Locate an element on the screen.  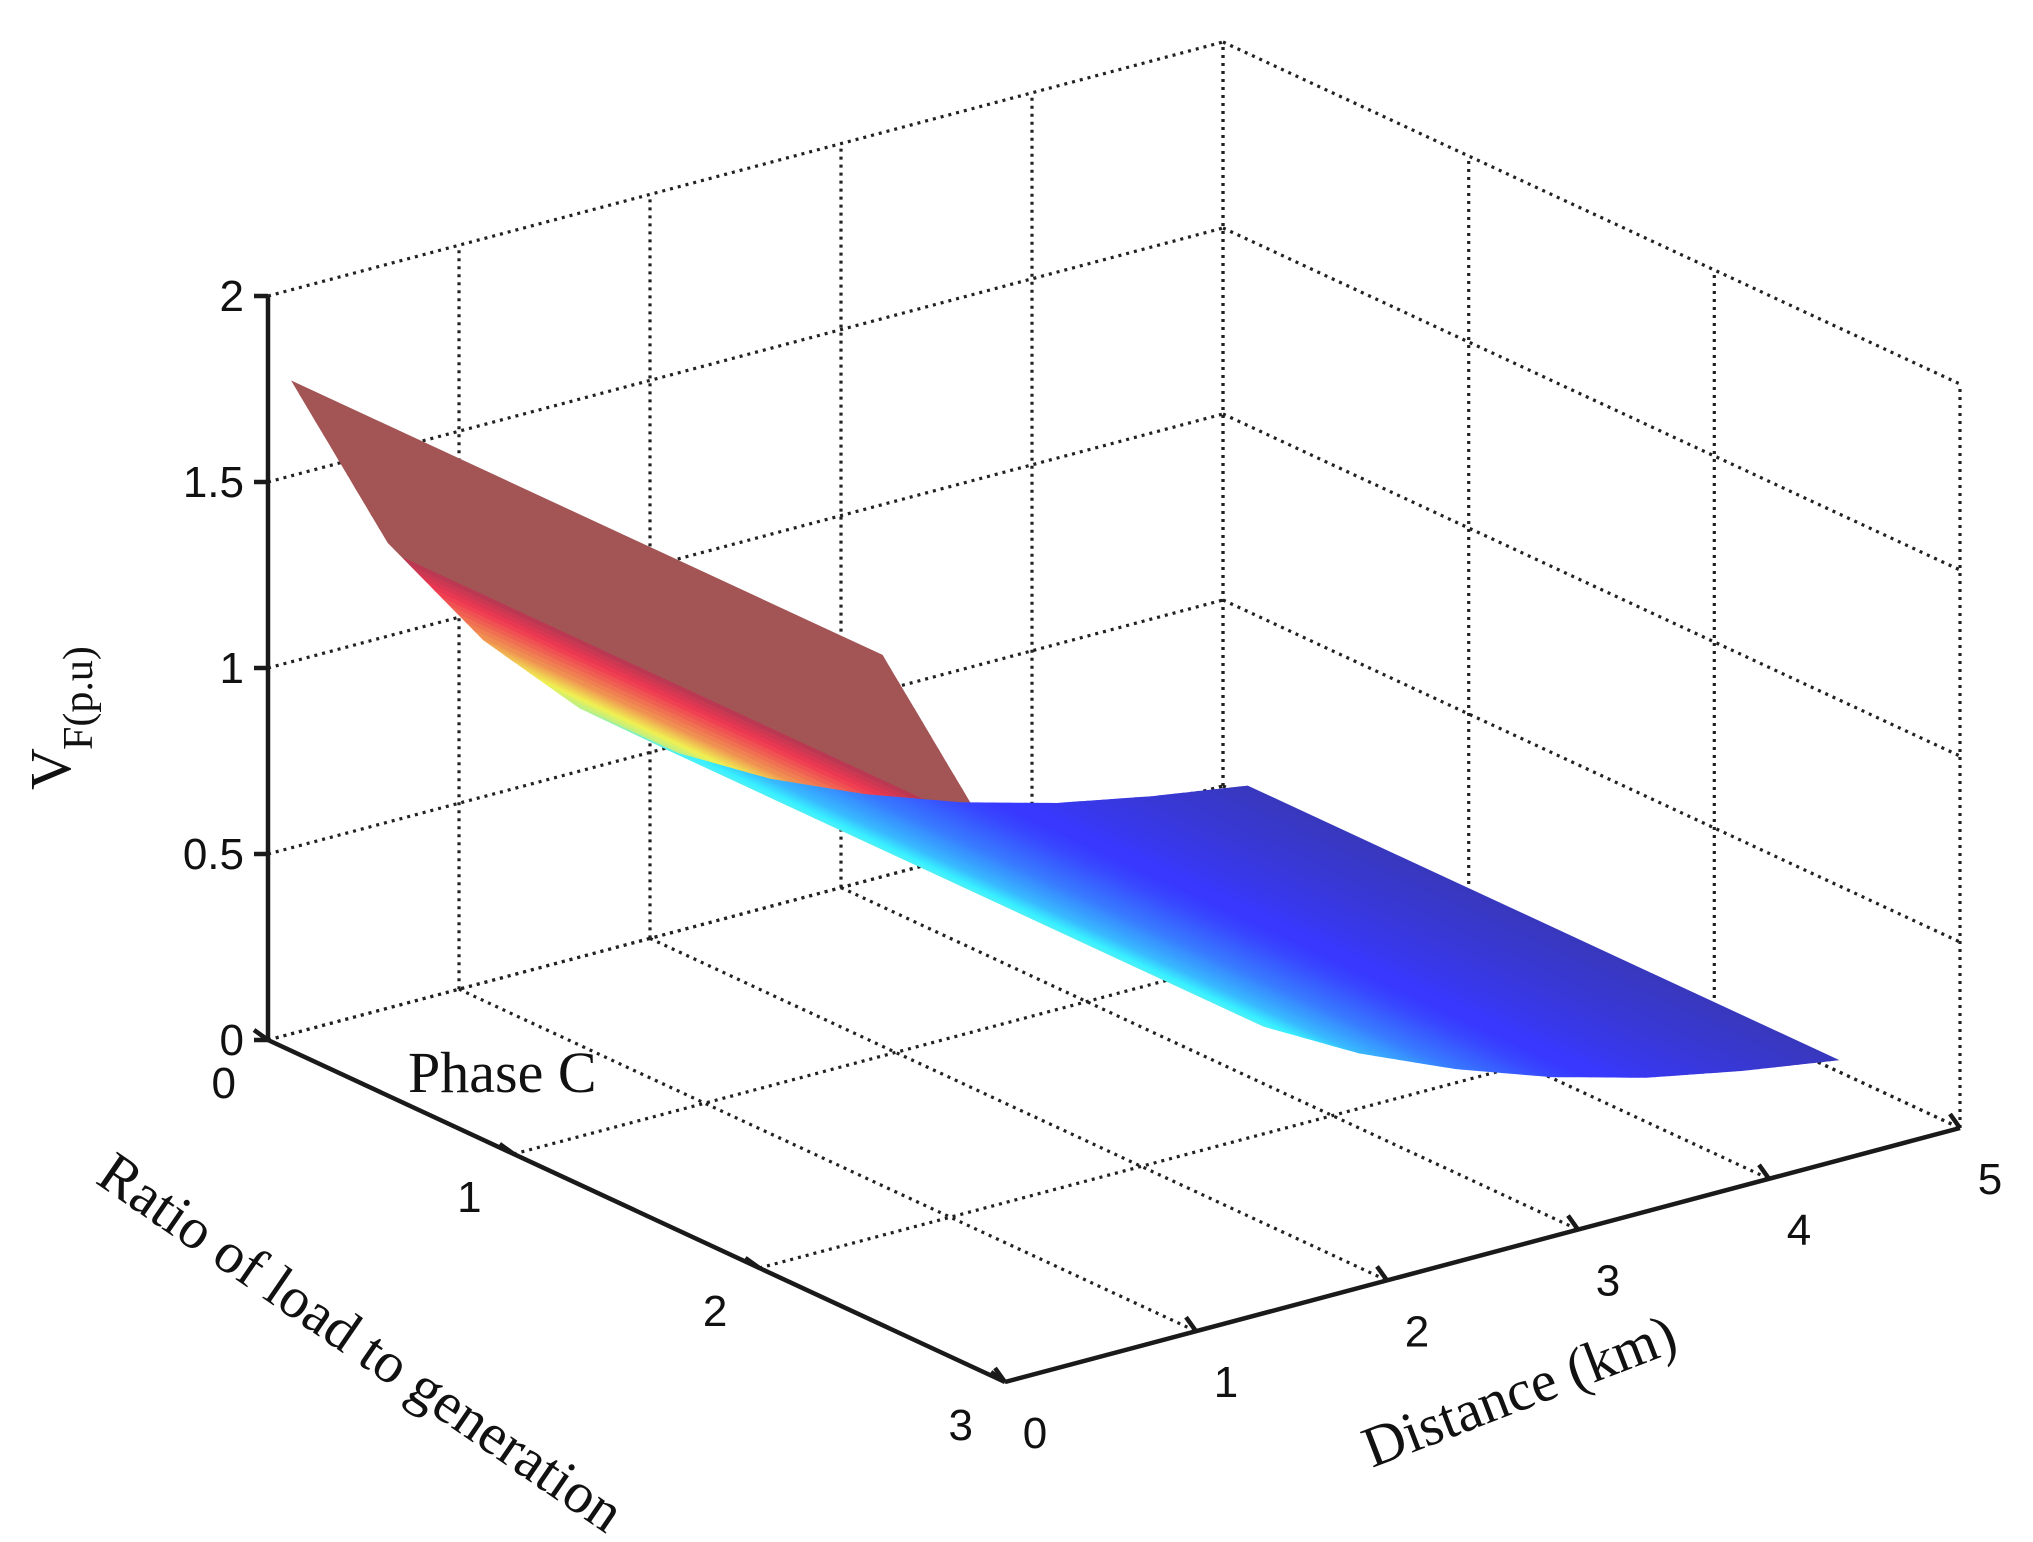
z-tick-label: 0.5 is located at coordinates (213, 854).